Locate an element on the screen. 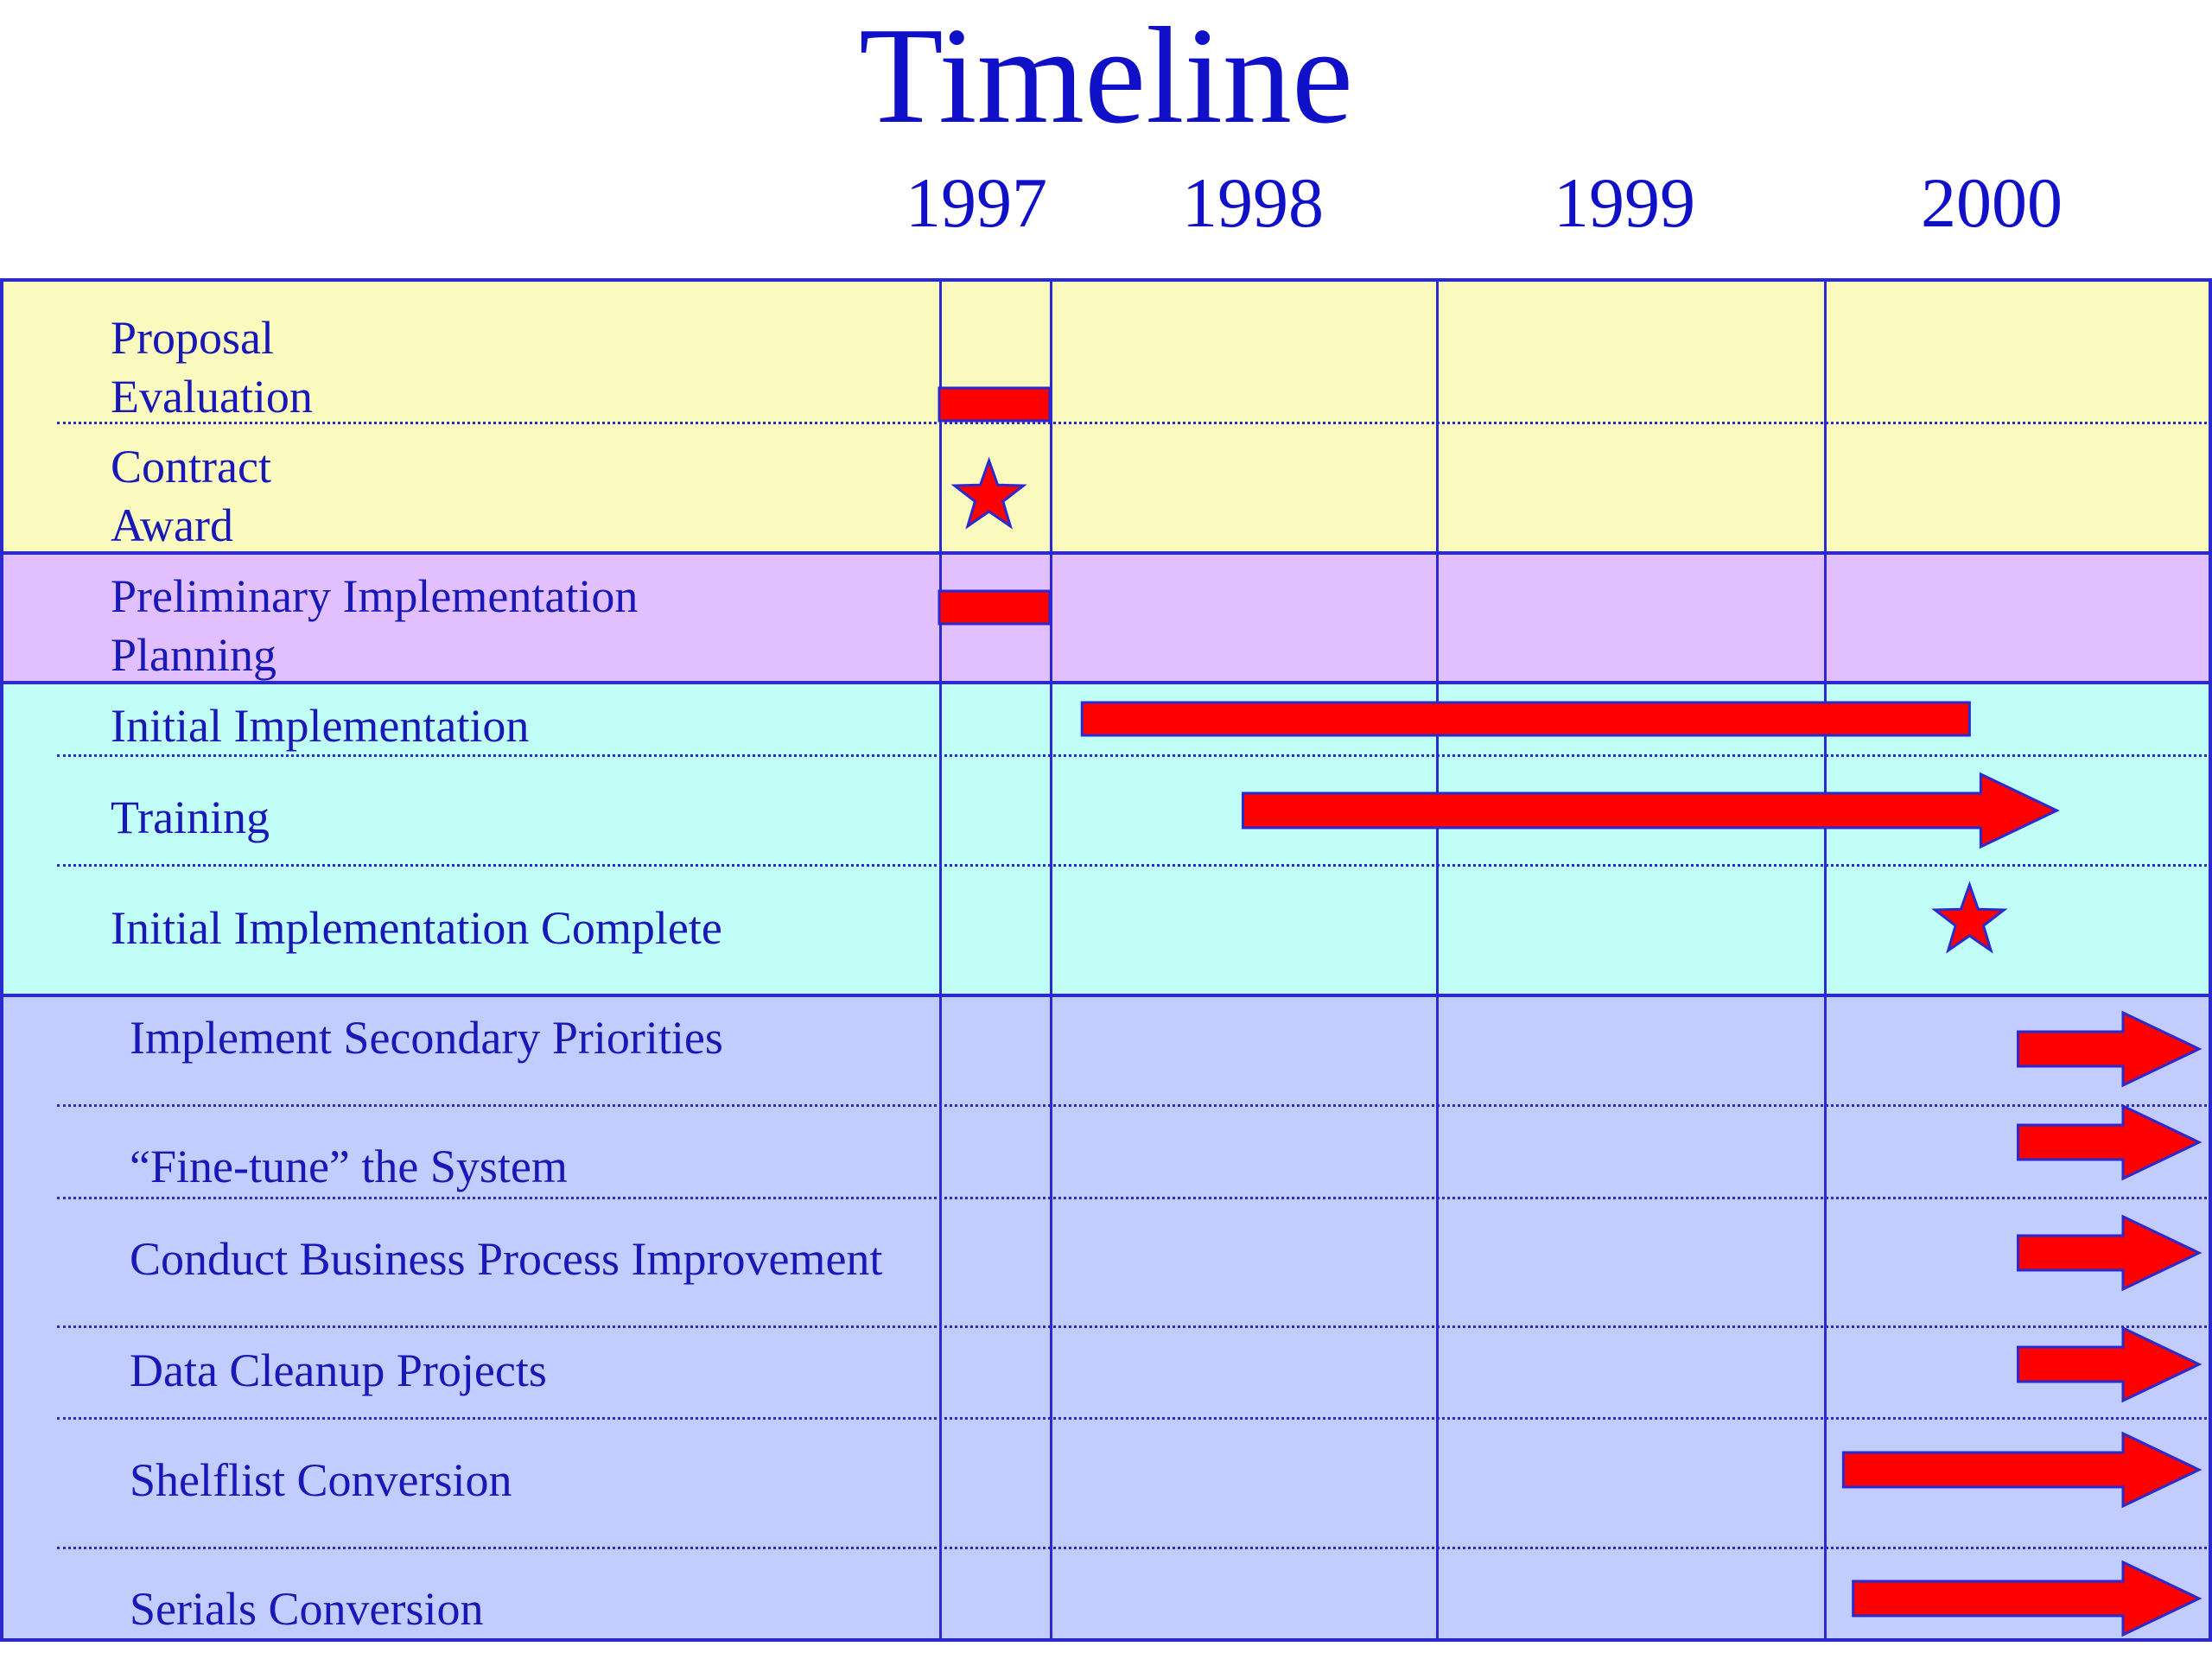 This screenshot has width=2212, height=1659. year-label-1998: 1998 is located at coordinates (1253, 202).